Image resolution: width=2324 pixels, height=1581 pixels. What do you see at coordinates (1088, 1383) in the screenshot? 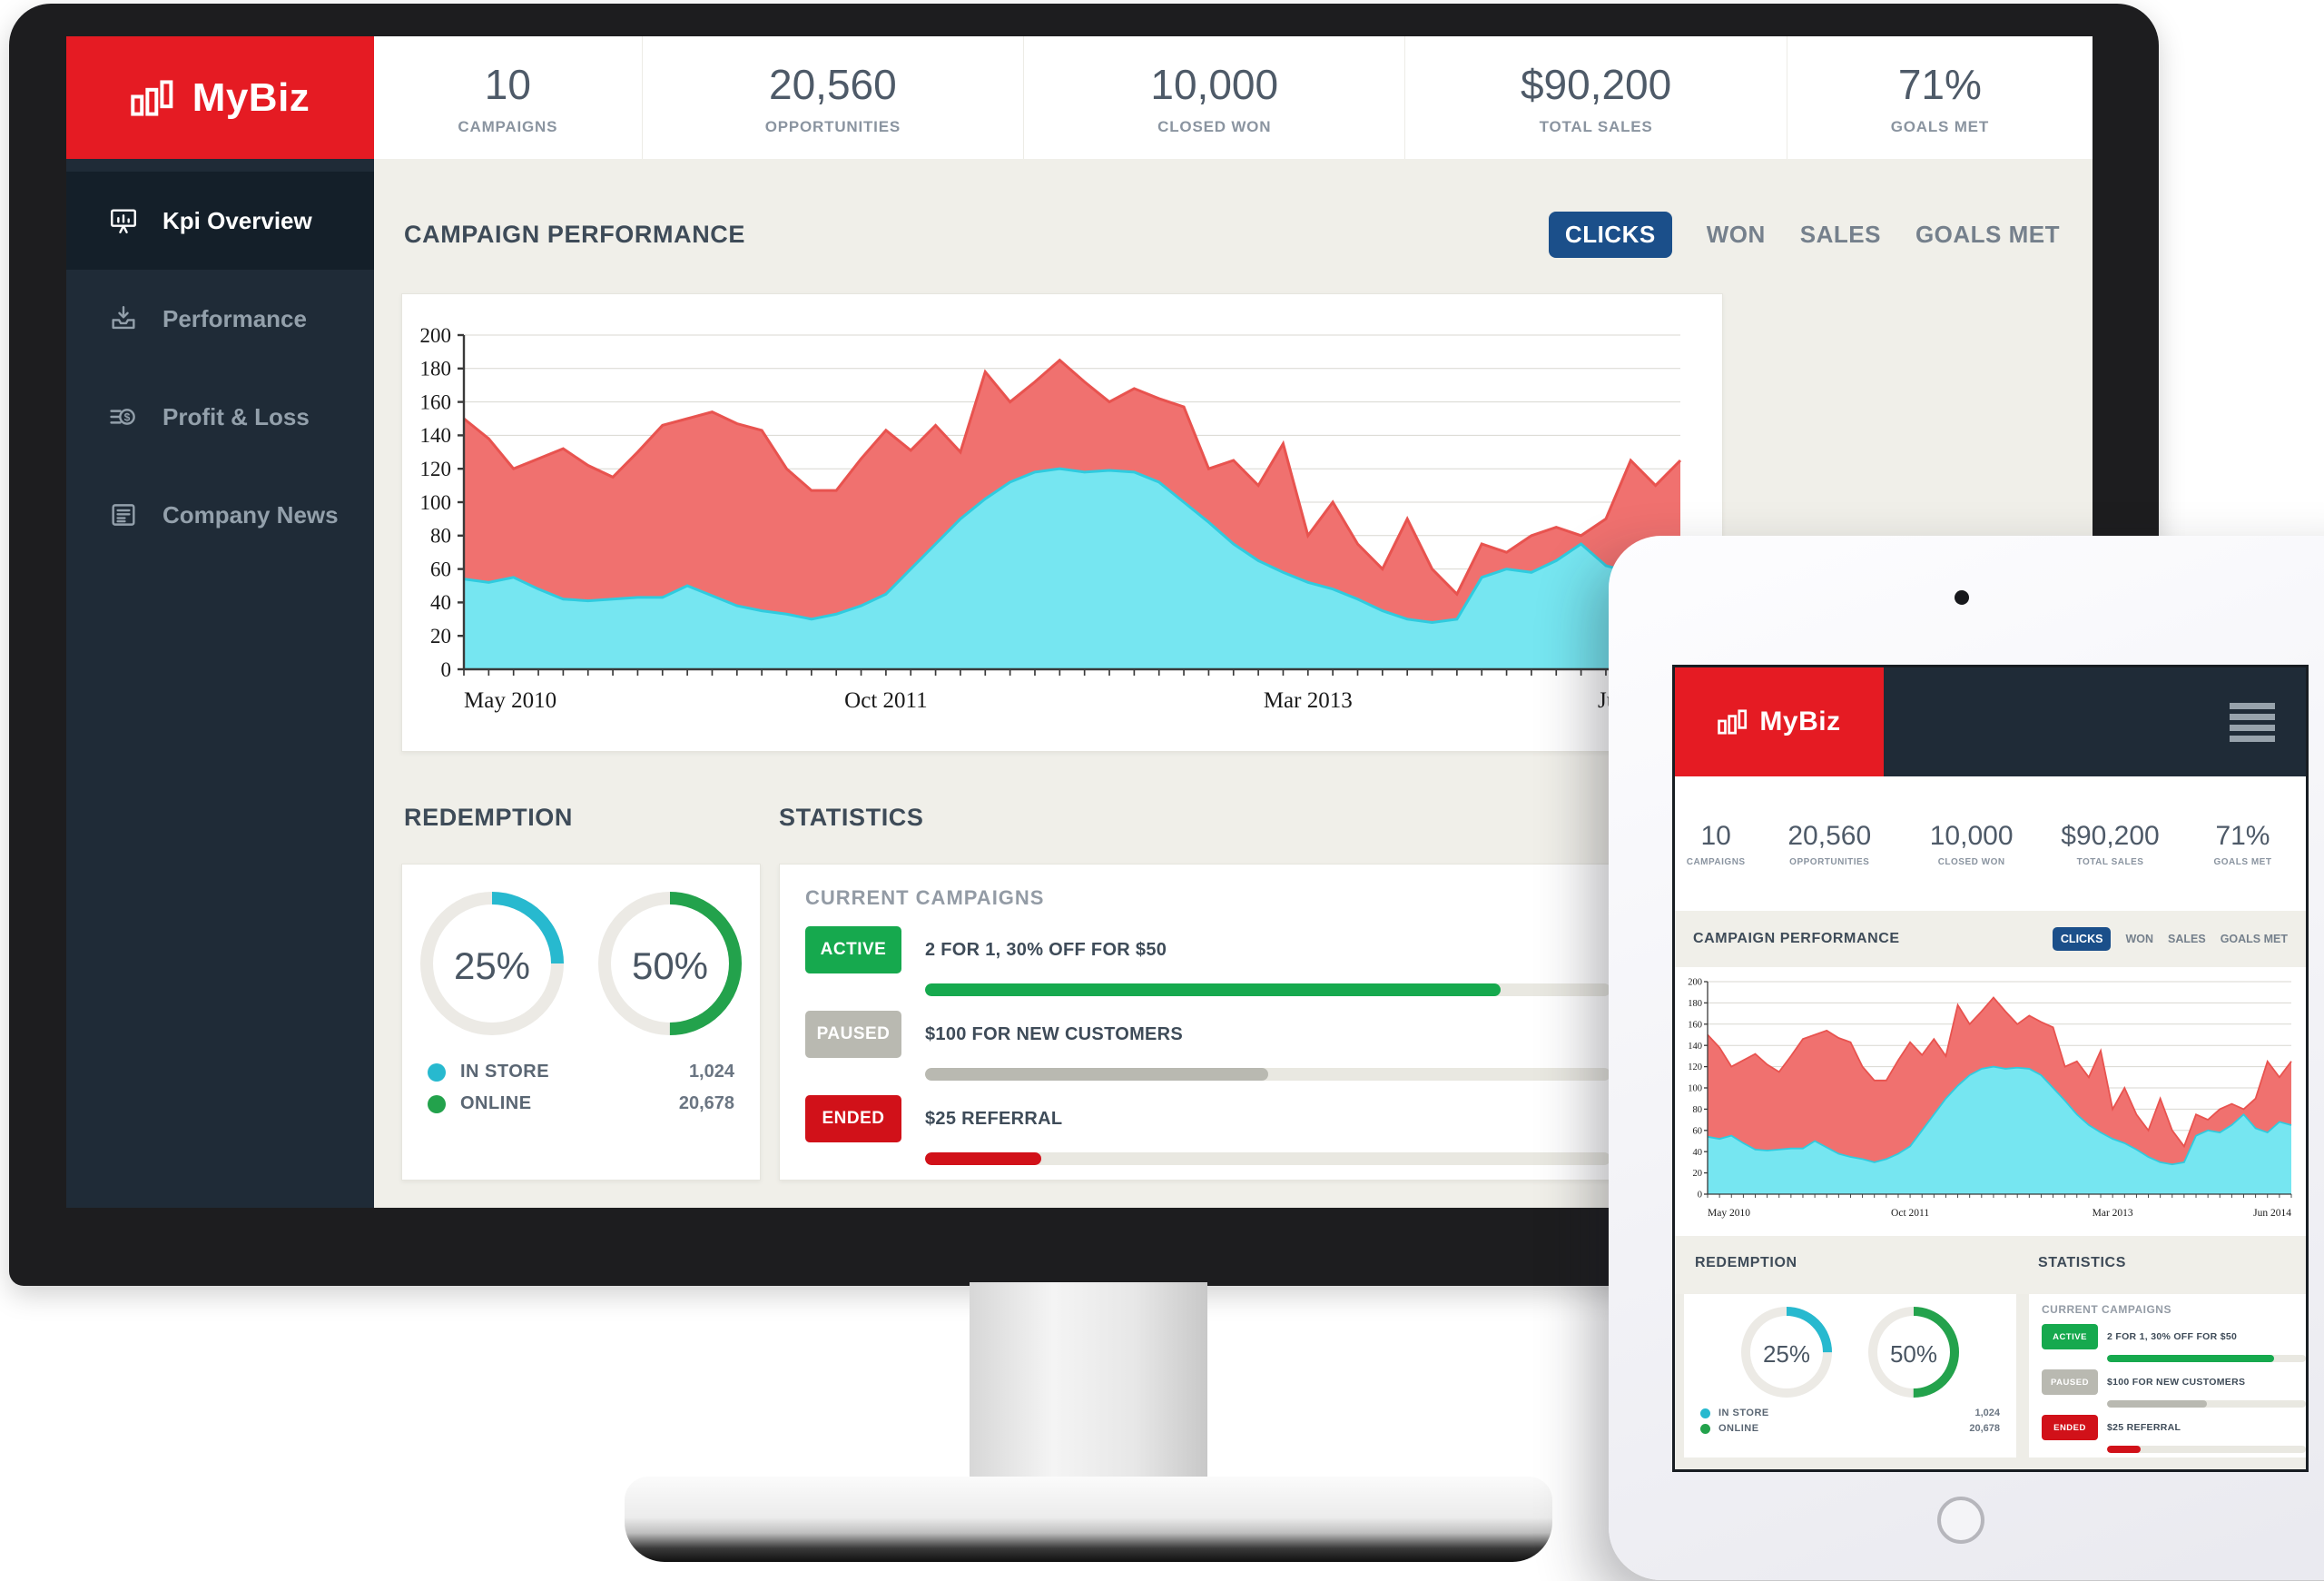
I see `monitor-stand-neck` at bounding box center [1088, 1383].